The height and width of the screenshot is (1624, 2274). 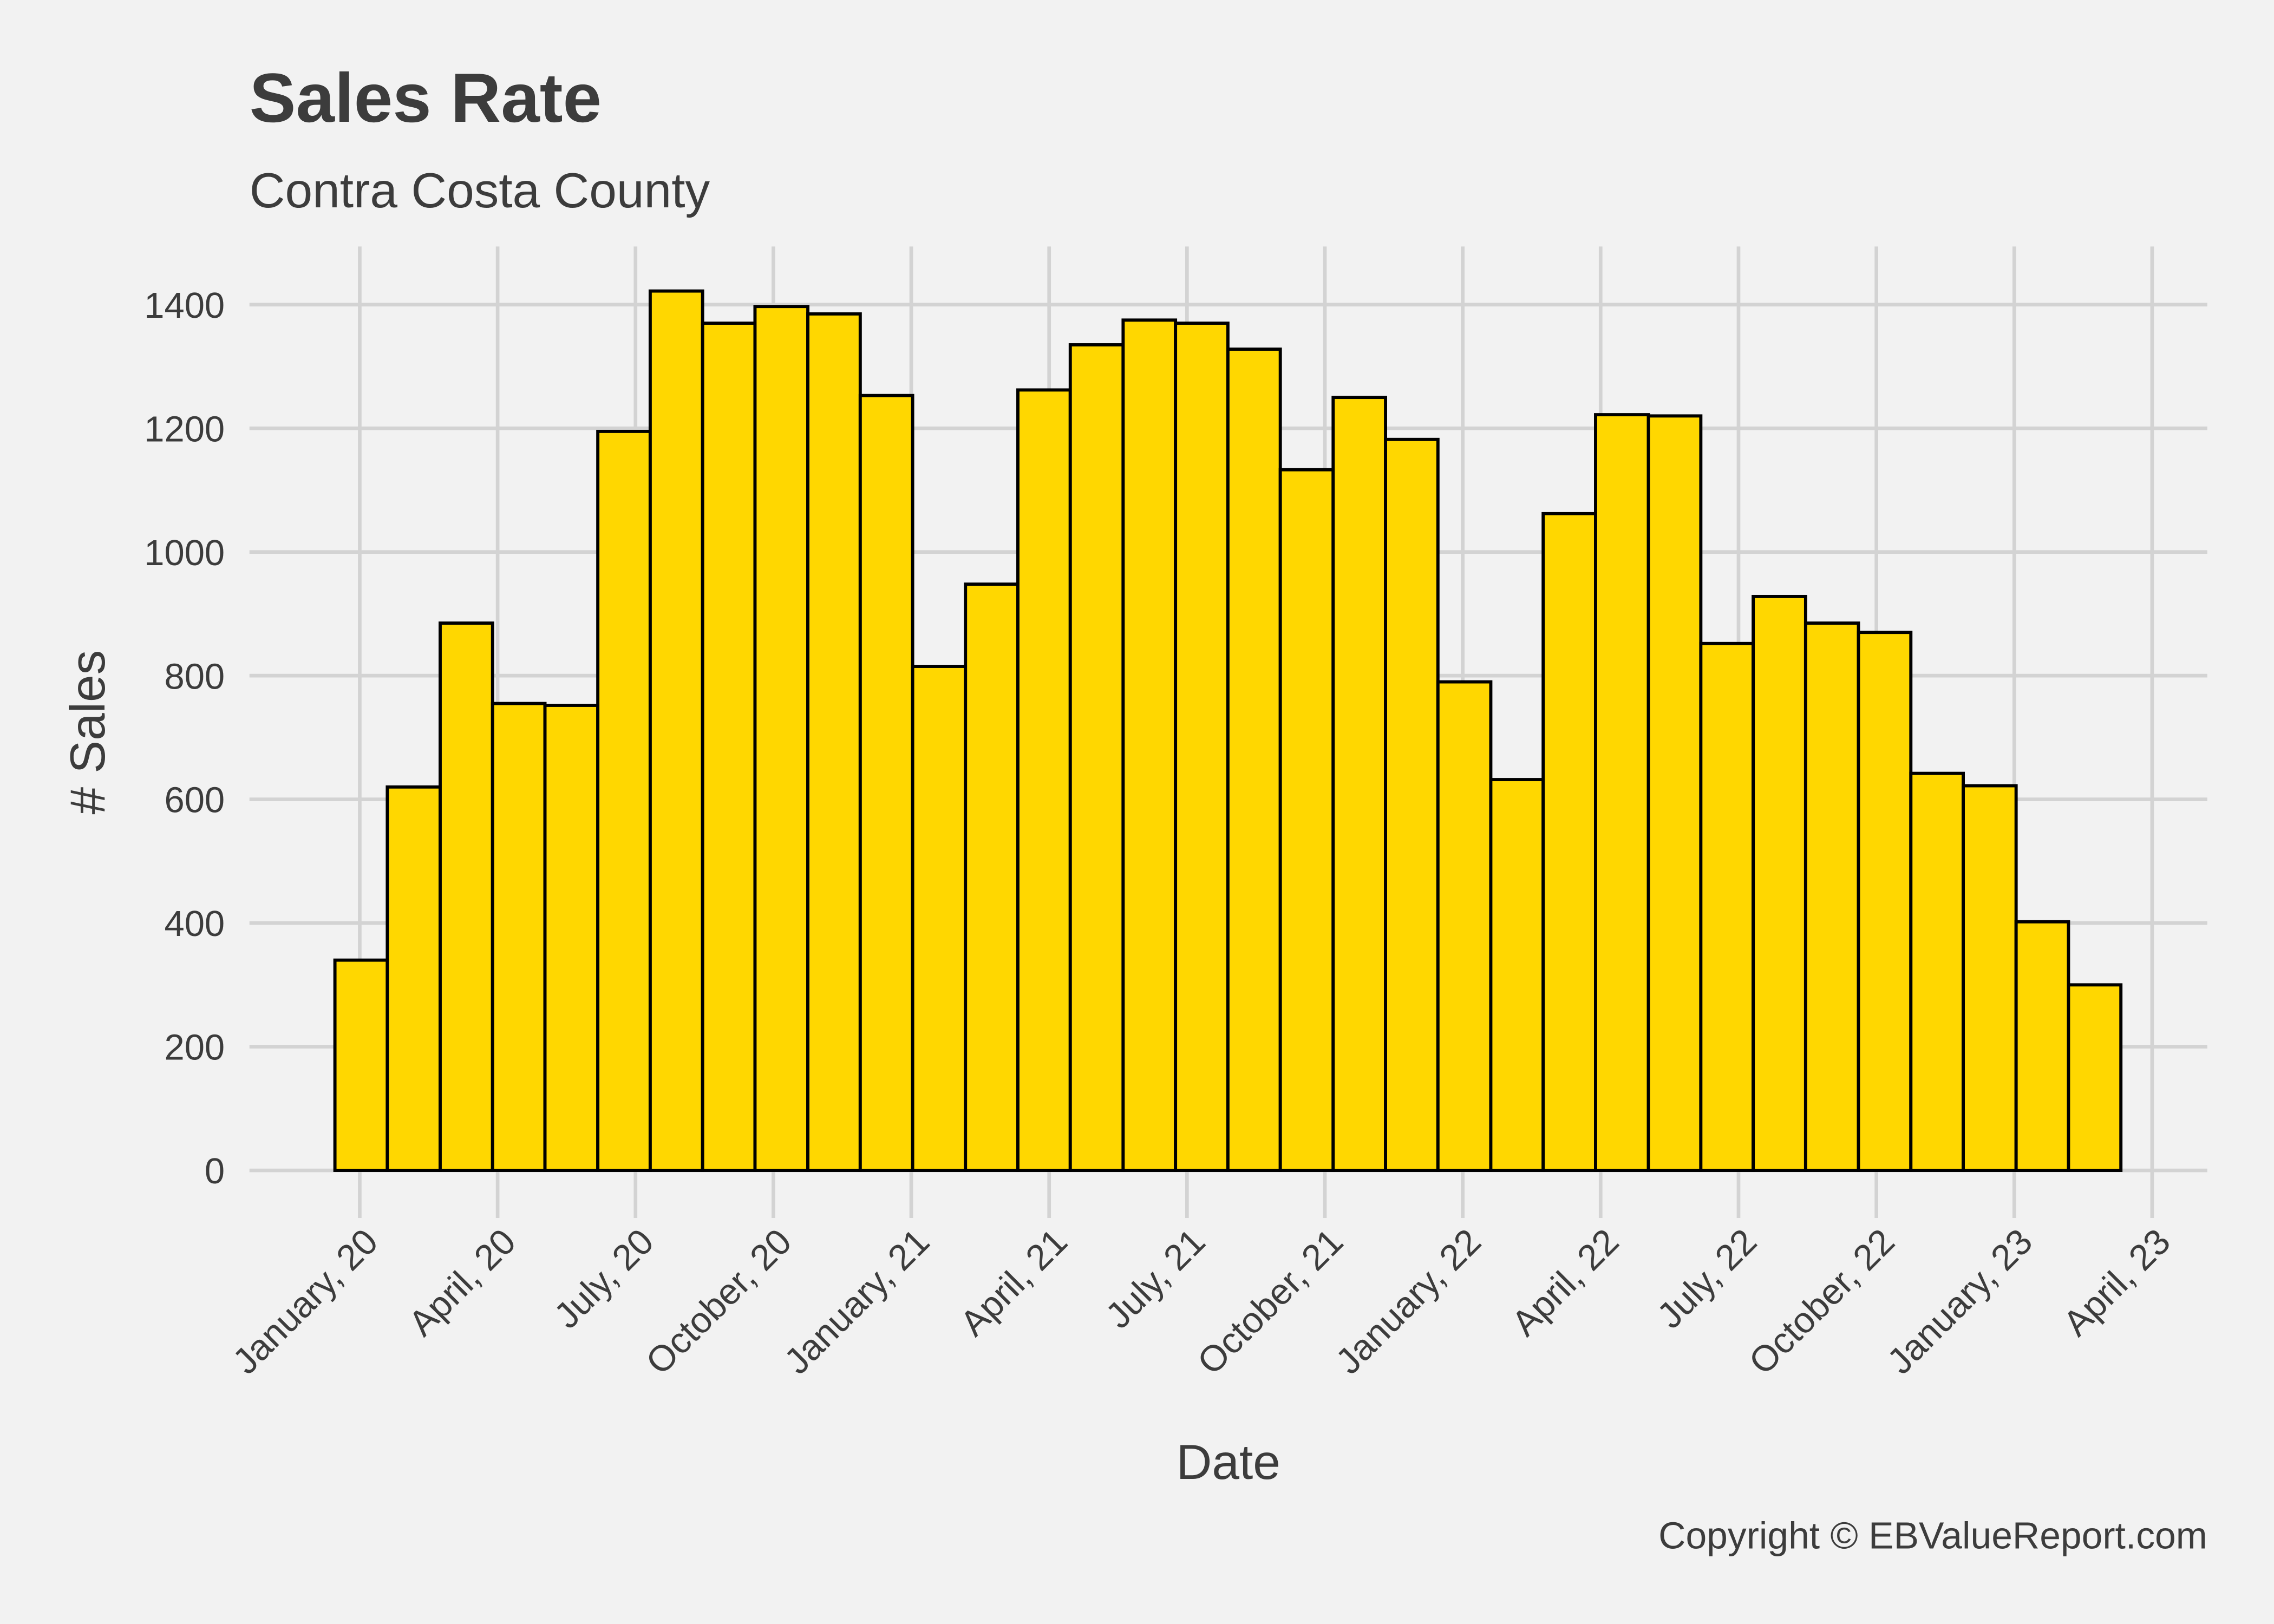 What do you see at coordinates (195, 676) in the screenshot?
I see `y-tick-label: 800` at bounding box center [195, 676].